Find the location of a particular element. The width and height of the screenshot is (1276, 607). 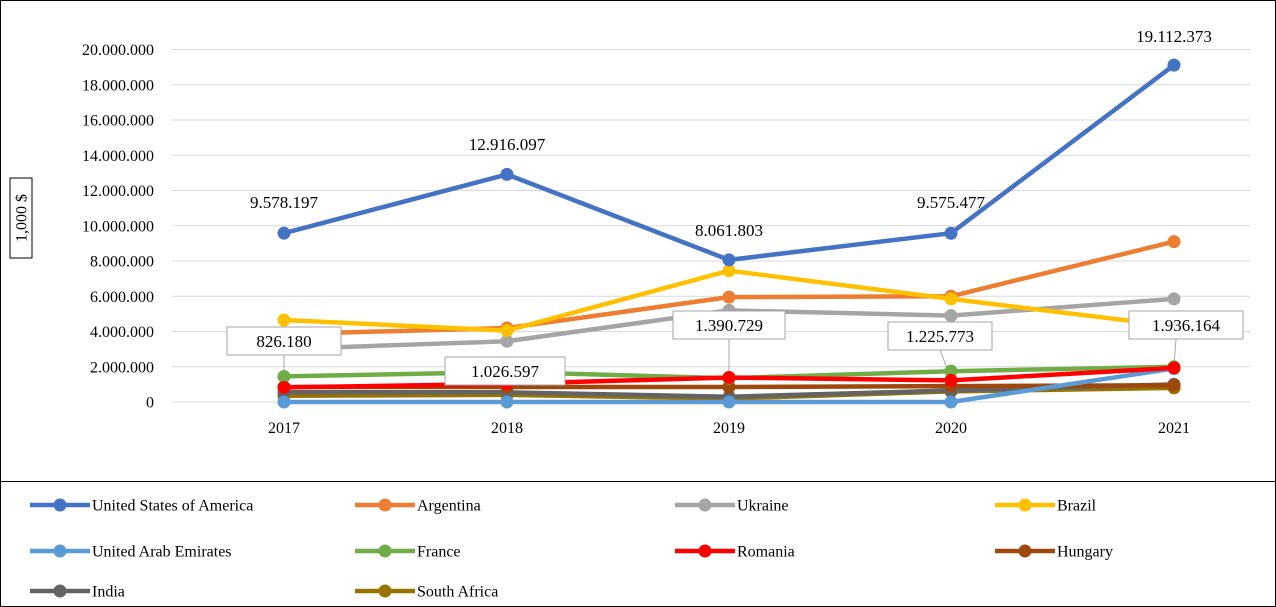

legend-label: Ukraine is located at coordinates (763, 506).